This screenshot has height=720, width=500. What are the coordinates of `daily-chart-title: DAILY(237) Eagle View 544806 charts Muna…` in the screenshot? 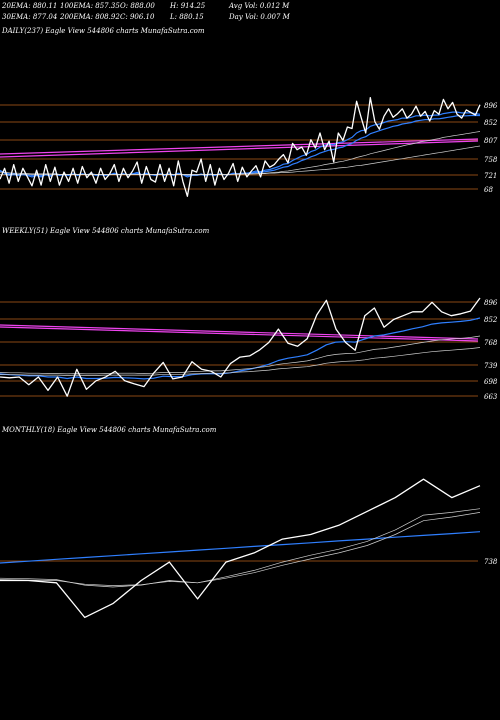 It's located at (103, 31).